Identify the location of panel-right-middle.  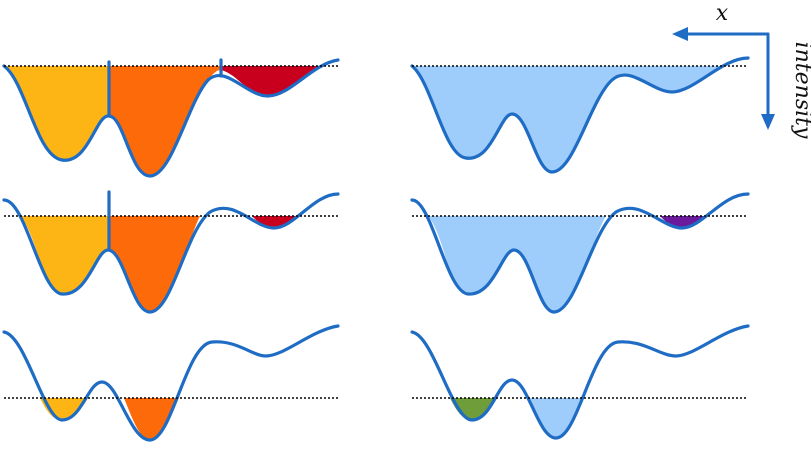
(580, 253).